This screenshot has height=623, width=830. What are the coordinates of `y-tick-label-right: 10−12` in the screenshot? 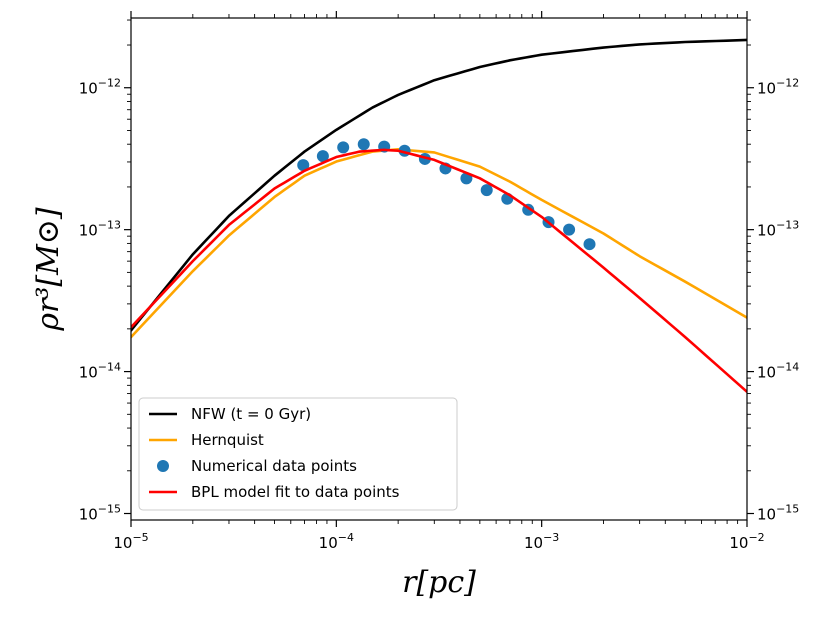 It's located at (778, 87).